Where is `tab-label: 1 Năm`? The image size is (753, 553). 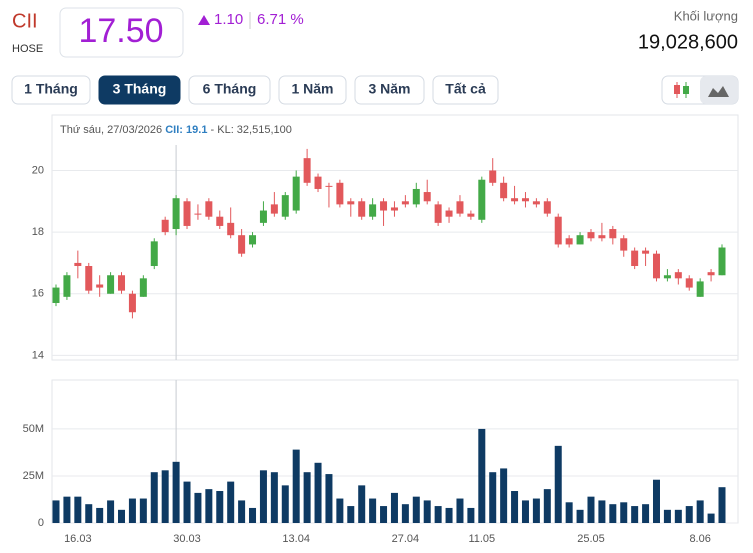
tab-label: 1 Năm is located at coordinates (312, 89).